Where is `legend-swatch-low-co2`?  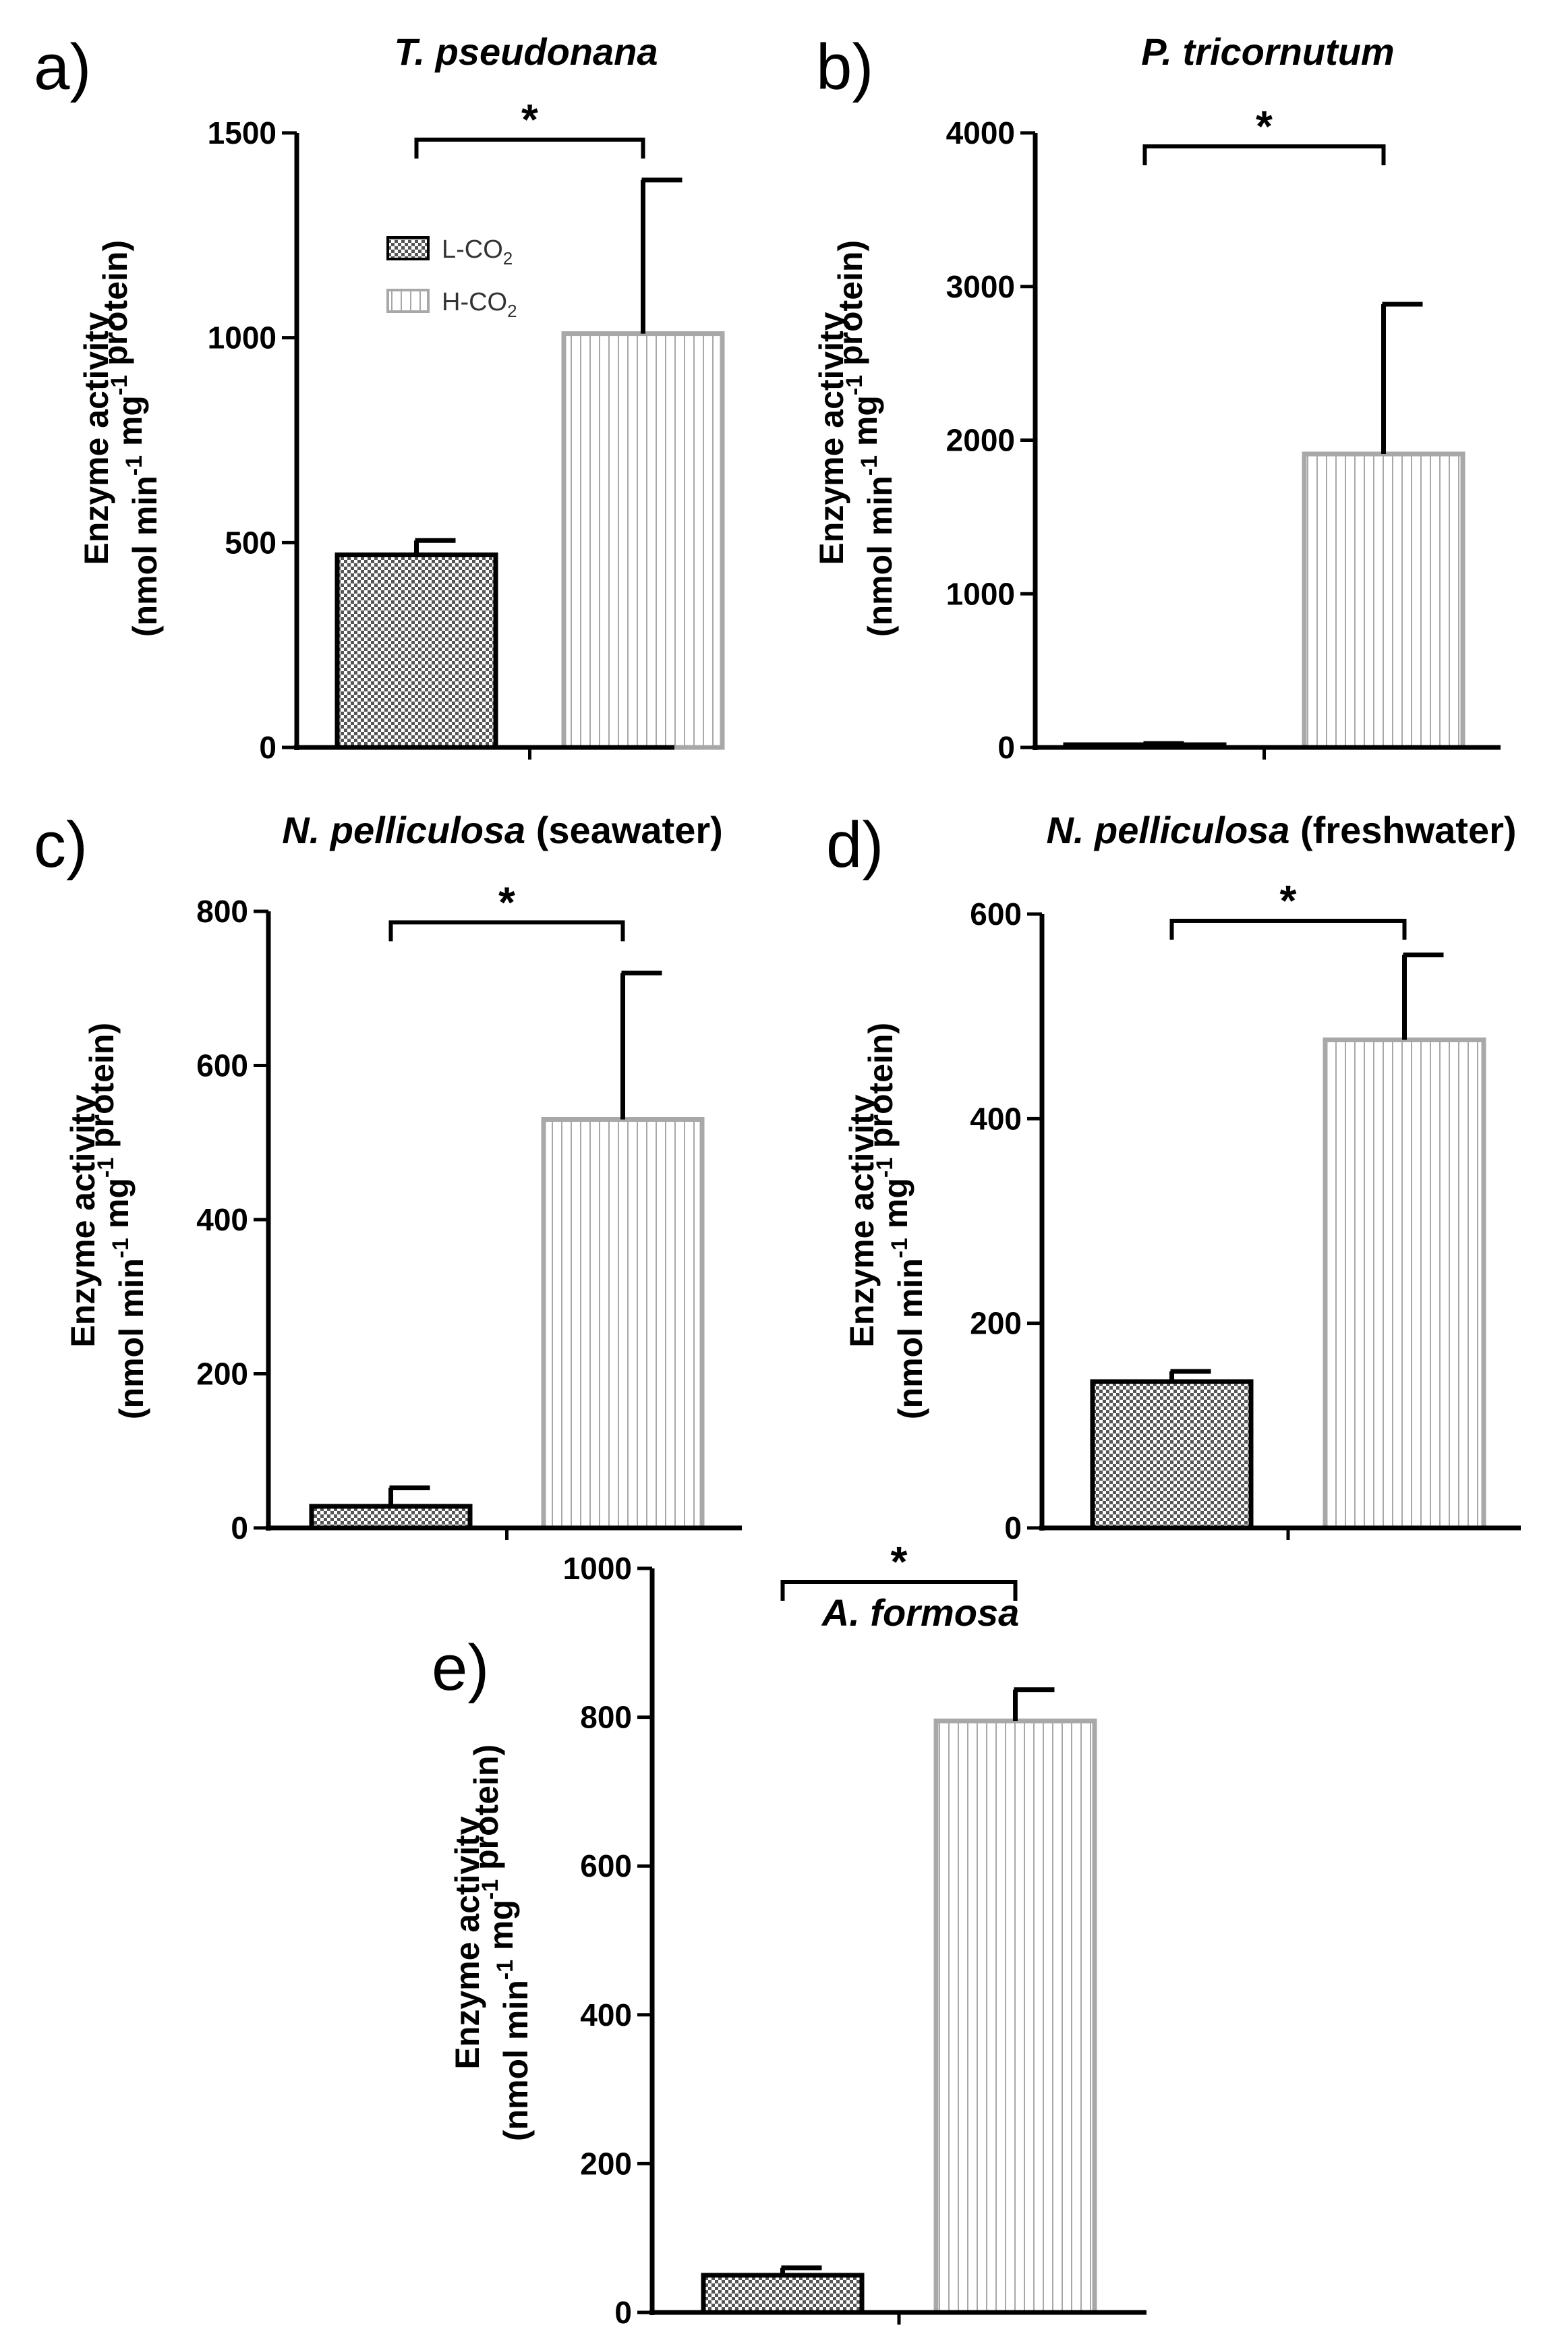
legend-swatch-low-co2 is located at coordinates (408, 248).